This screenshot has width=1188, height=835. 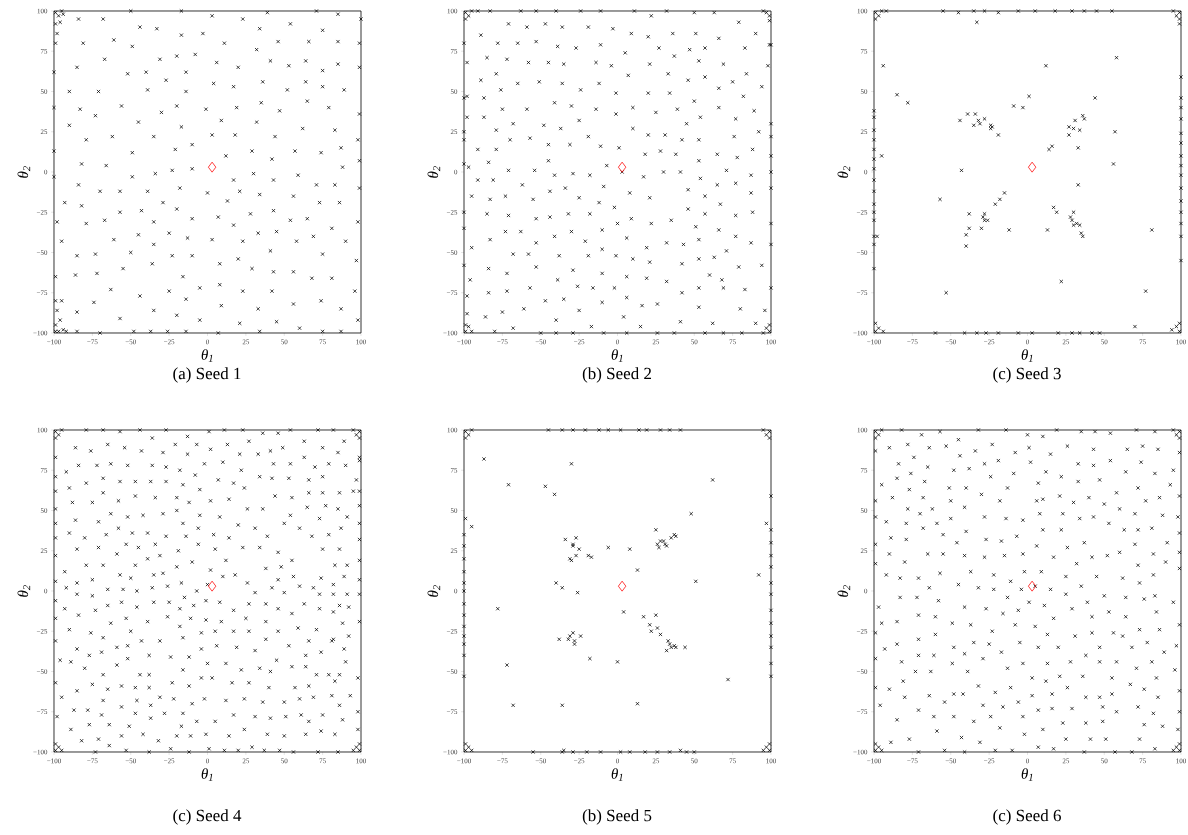 What do you see at coordinates (207, 375) in the screenshot?
I see `text: (a) Seed 1` at bounding box center [207, 375].